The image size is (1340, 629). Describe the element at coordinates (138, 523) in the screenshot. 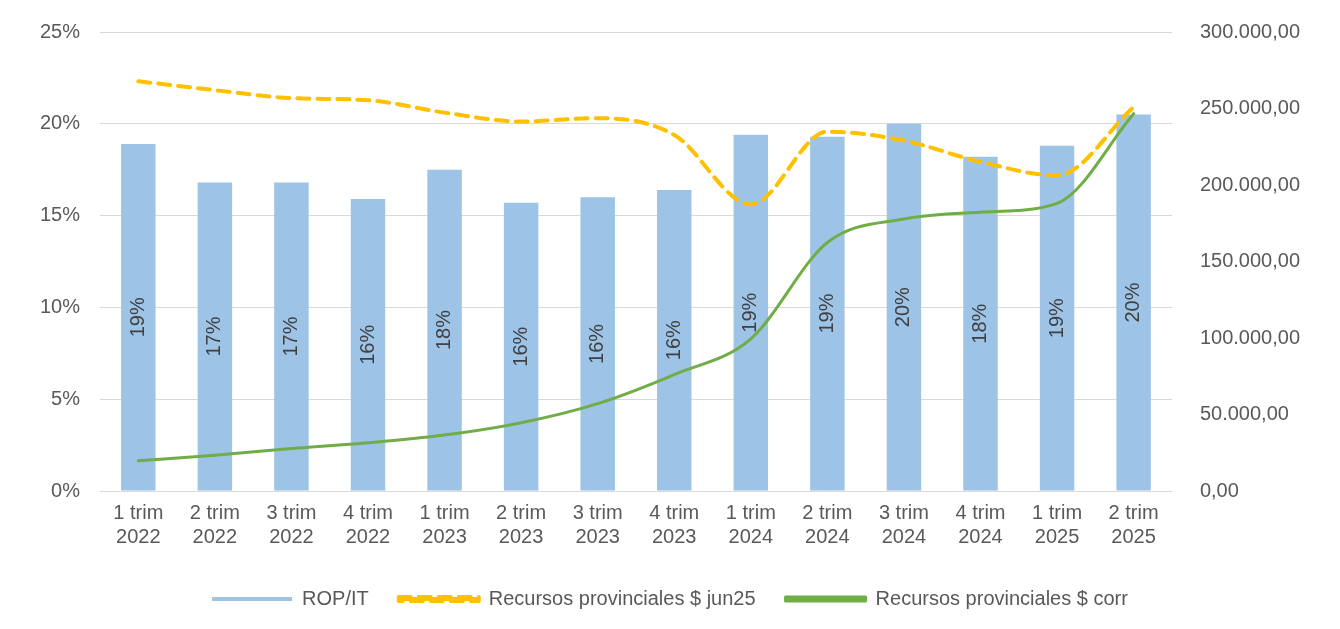

I see `x-tick-label: 1 trim 2022` at that location.